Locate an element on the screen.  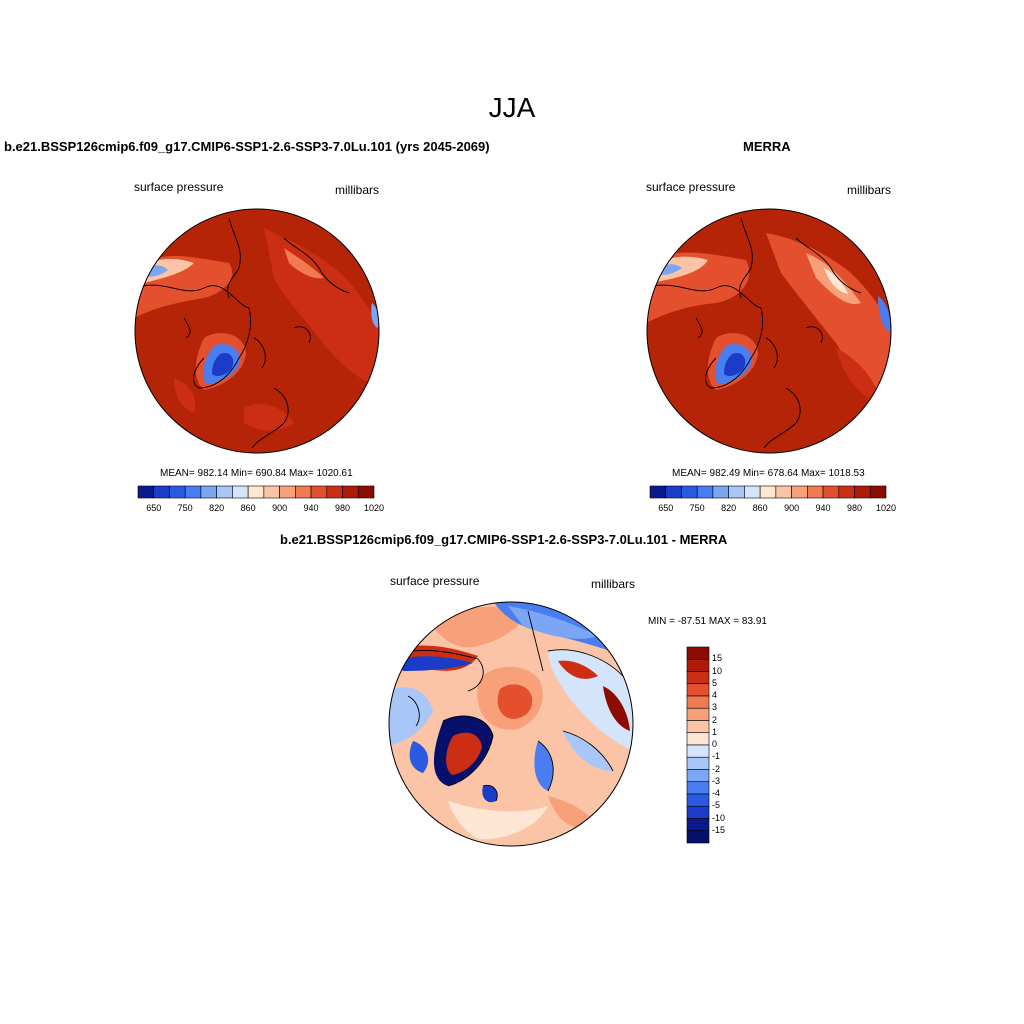
model-colorbar-tick-labels: 650 750 820 860 900 940 980 1020 is located at coordinates (261, 509).